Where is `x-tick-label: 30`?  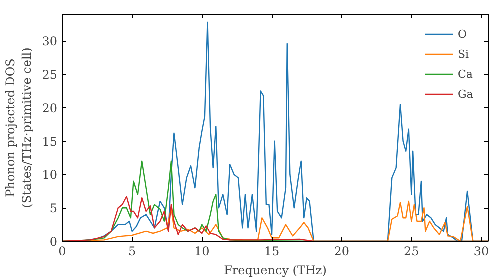 x-tick-label: 30 is located at coordinates (482, 251).